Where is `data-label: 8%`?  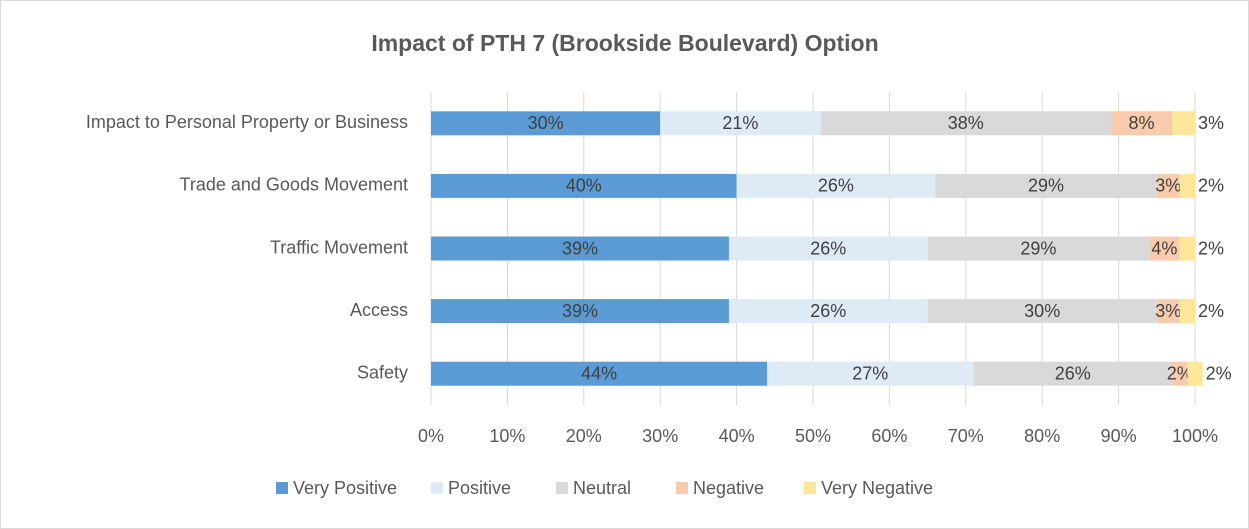 data-label: 8% is located at coordinates (1142, 123).